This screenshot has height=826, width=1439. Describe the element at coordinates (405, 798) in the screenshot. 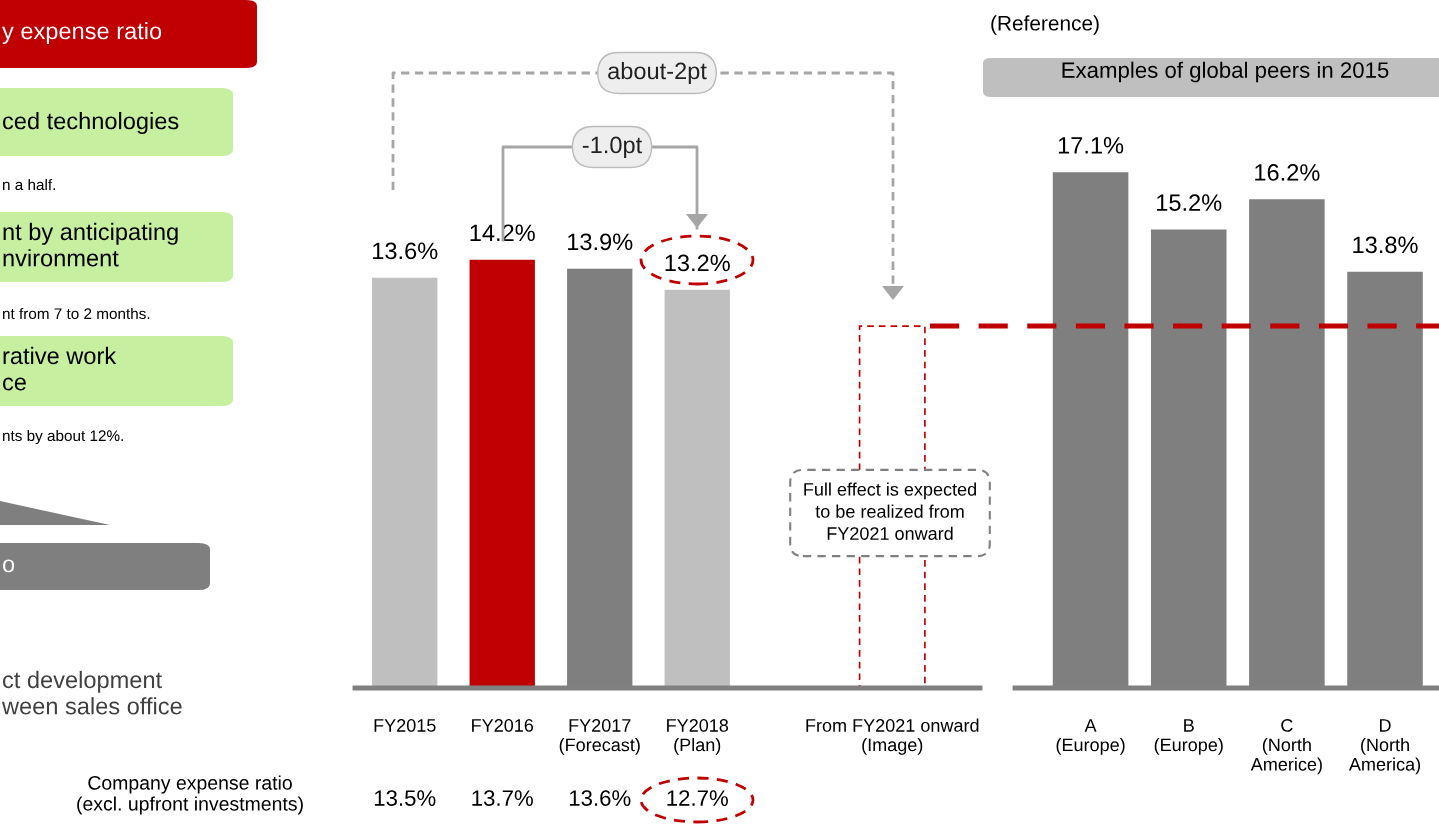

I see `text: 13.5%` at that location.